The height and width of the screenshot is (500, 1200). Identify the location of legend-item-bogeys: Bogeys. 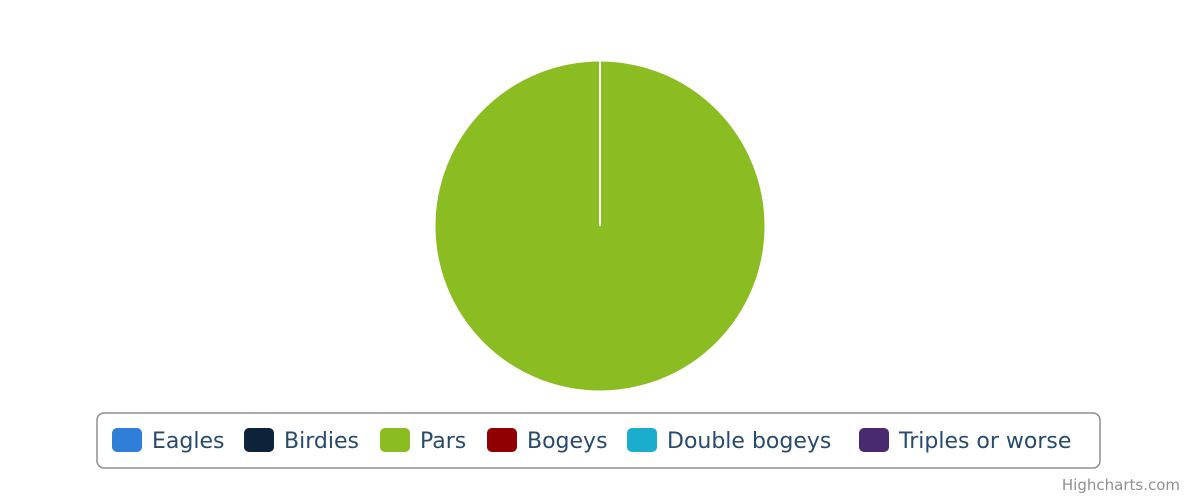
(547, 441).